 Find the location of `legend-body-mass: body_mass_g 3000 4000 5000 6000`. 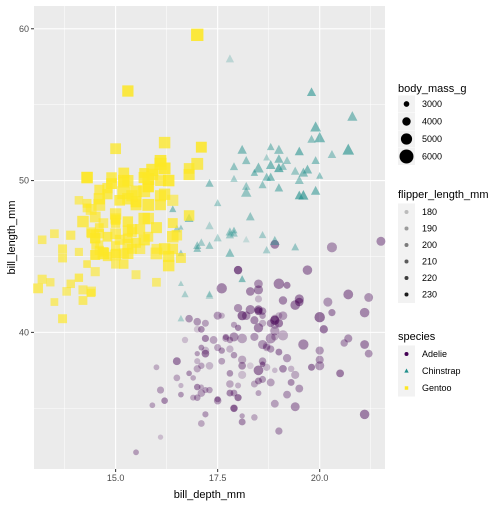

legend-body-mass: body_mass_g 3000 4000 5000 6000 is located at coordinates (432, 124).